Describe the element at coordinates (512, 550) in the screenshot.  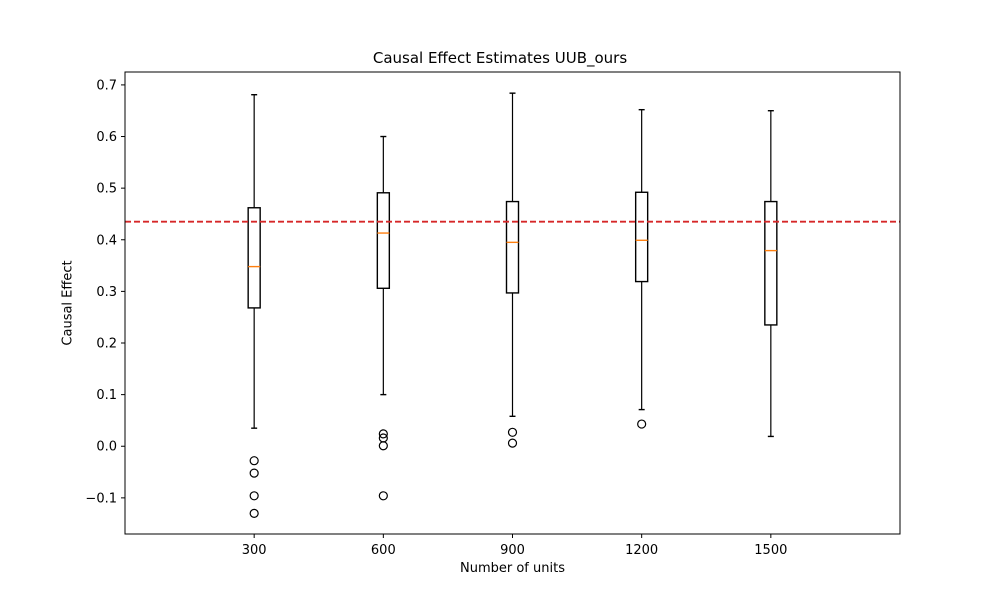
I see `x-tick-label: 900` at that location.